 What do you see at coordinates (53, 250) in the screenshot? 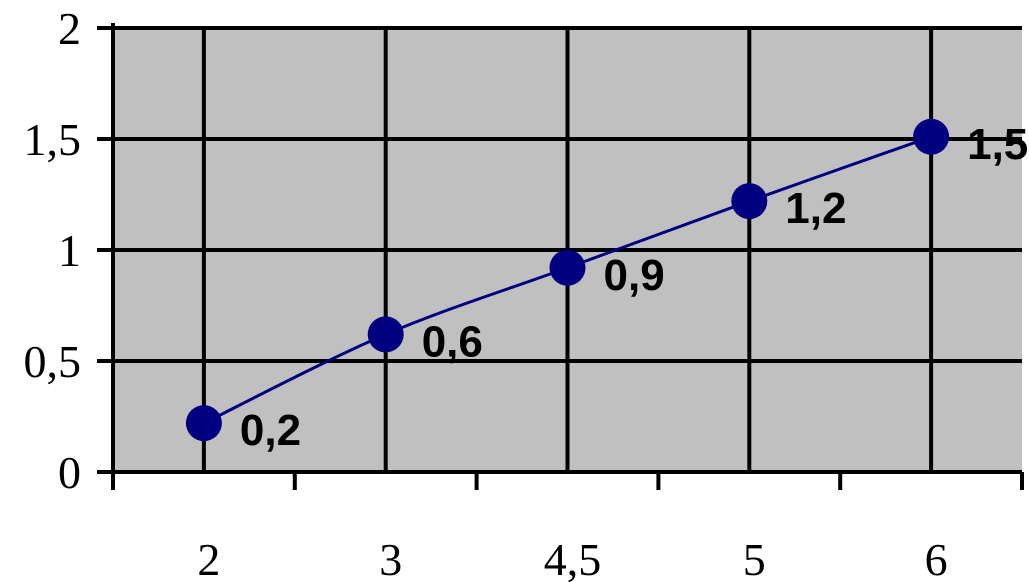
I see `y-axis-tick-labels: 0 0,5 1 1,5 2` at bounding box center [53, 250].